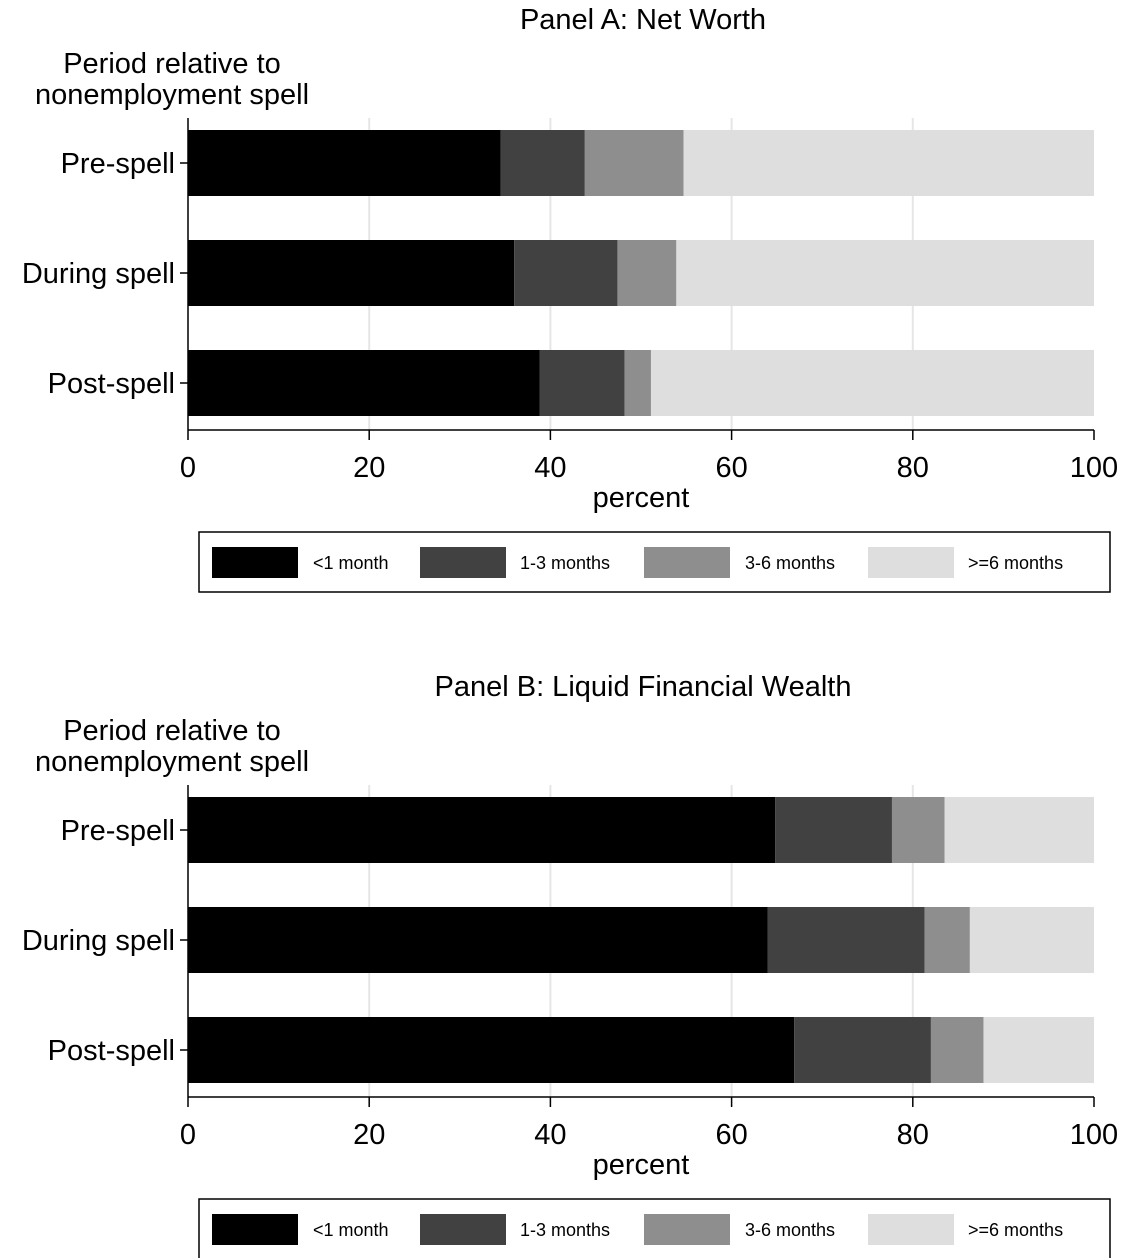  Describe the element at coordinates (643, 20) in the screenshot. I see `chart-title: Panel A: Net Worth` at that location.